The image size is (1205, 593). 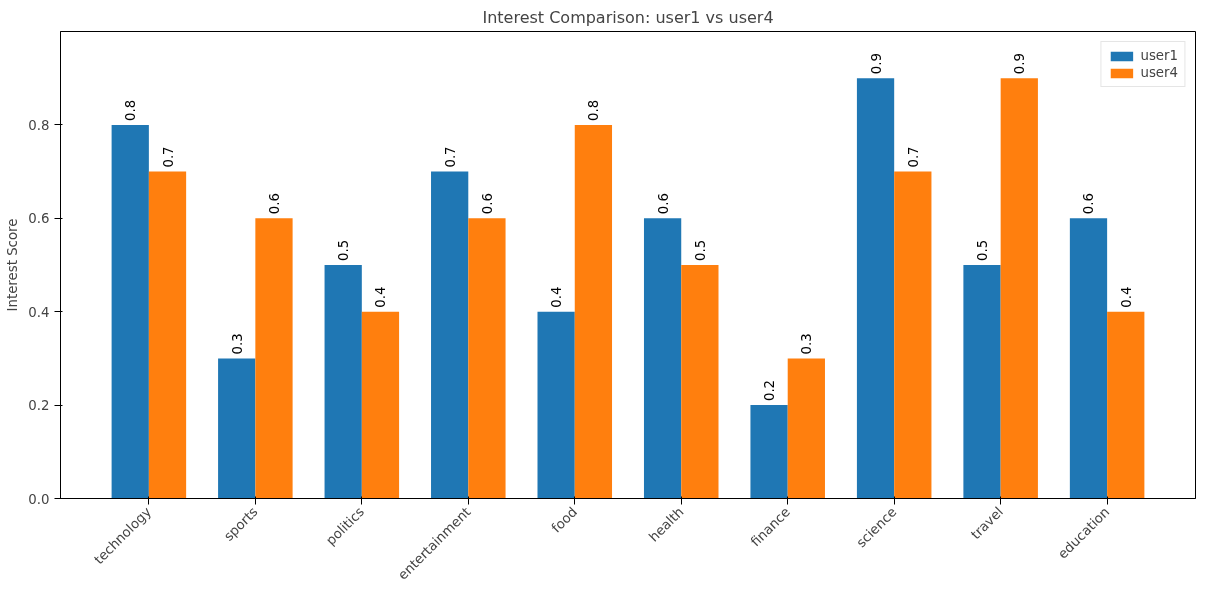 What do you see at coordinates (1159, 72) in the screenshot?
I see `legend-label: user4` at bounding box center [1159, 72].